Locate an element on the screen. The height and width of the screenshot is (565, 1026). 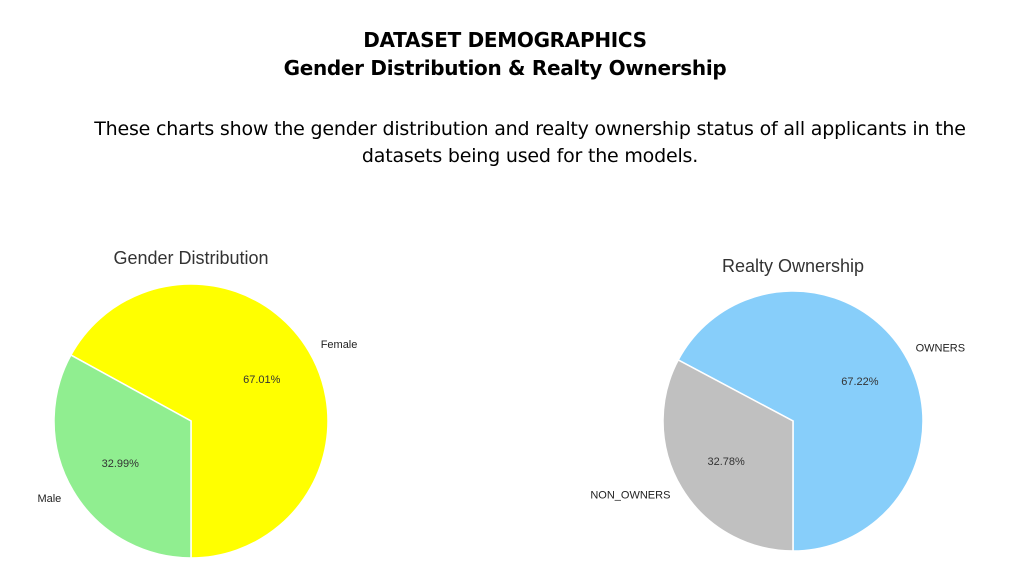
pct-label-male: 32.99% is located at coordinates (121, 464).